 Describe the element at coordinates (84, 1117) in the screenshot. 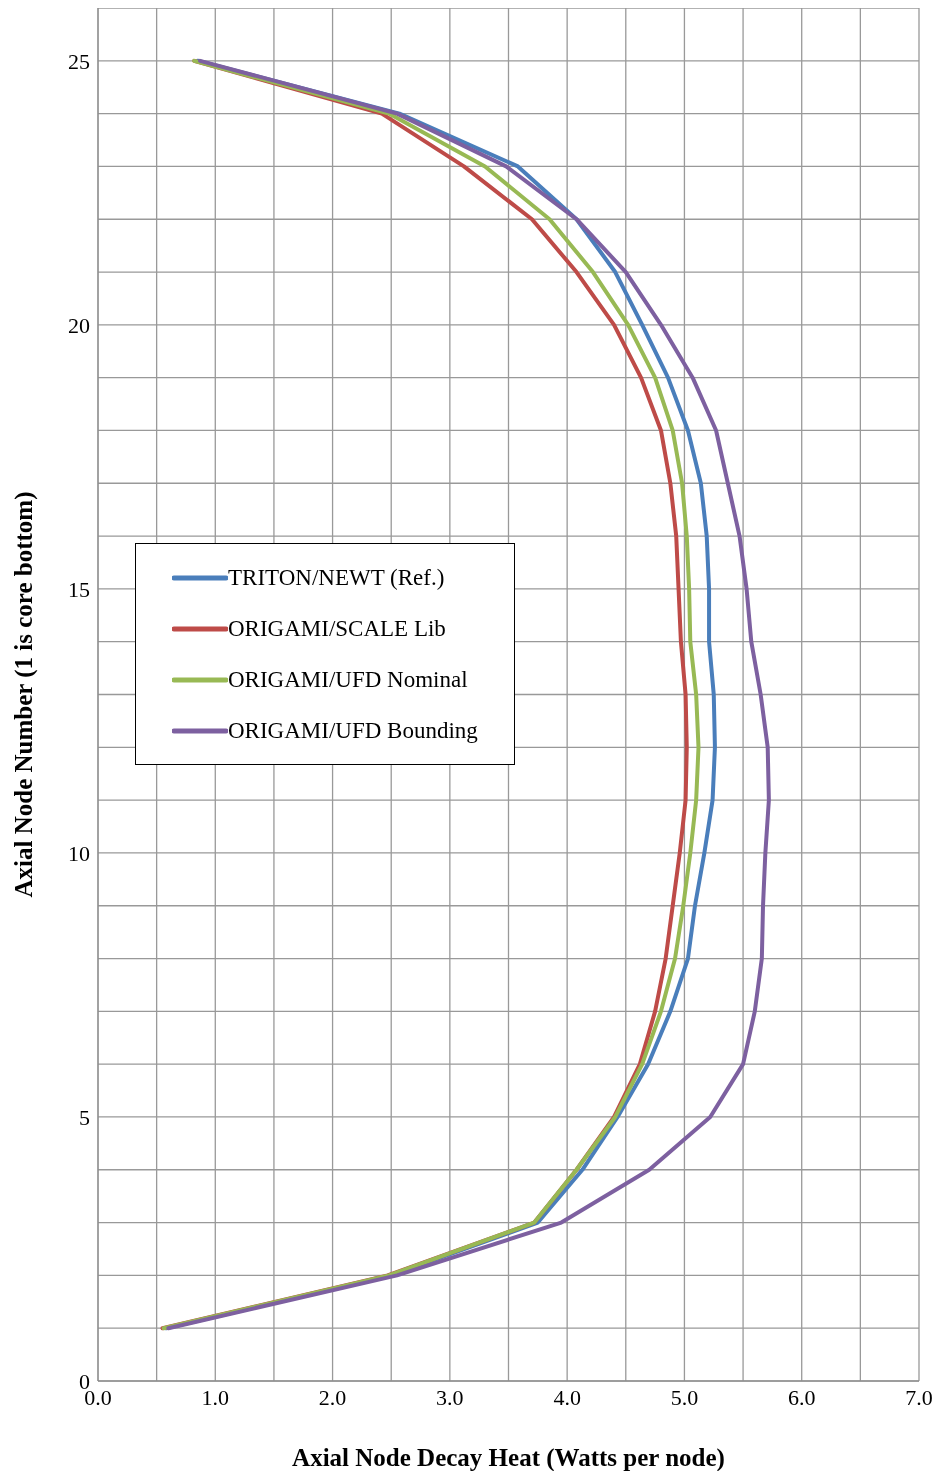

I see `y-tick-label: 5` at that location.